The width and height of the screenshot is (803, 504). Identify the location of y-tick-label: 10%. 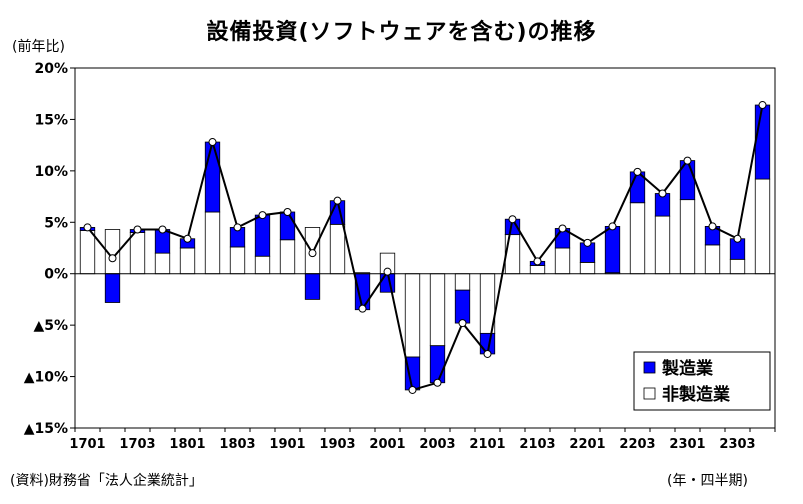
(51, 172).